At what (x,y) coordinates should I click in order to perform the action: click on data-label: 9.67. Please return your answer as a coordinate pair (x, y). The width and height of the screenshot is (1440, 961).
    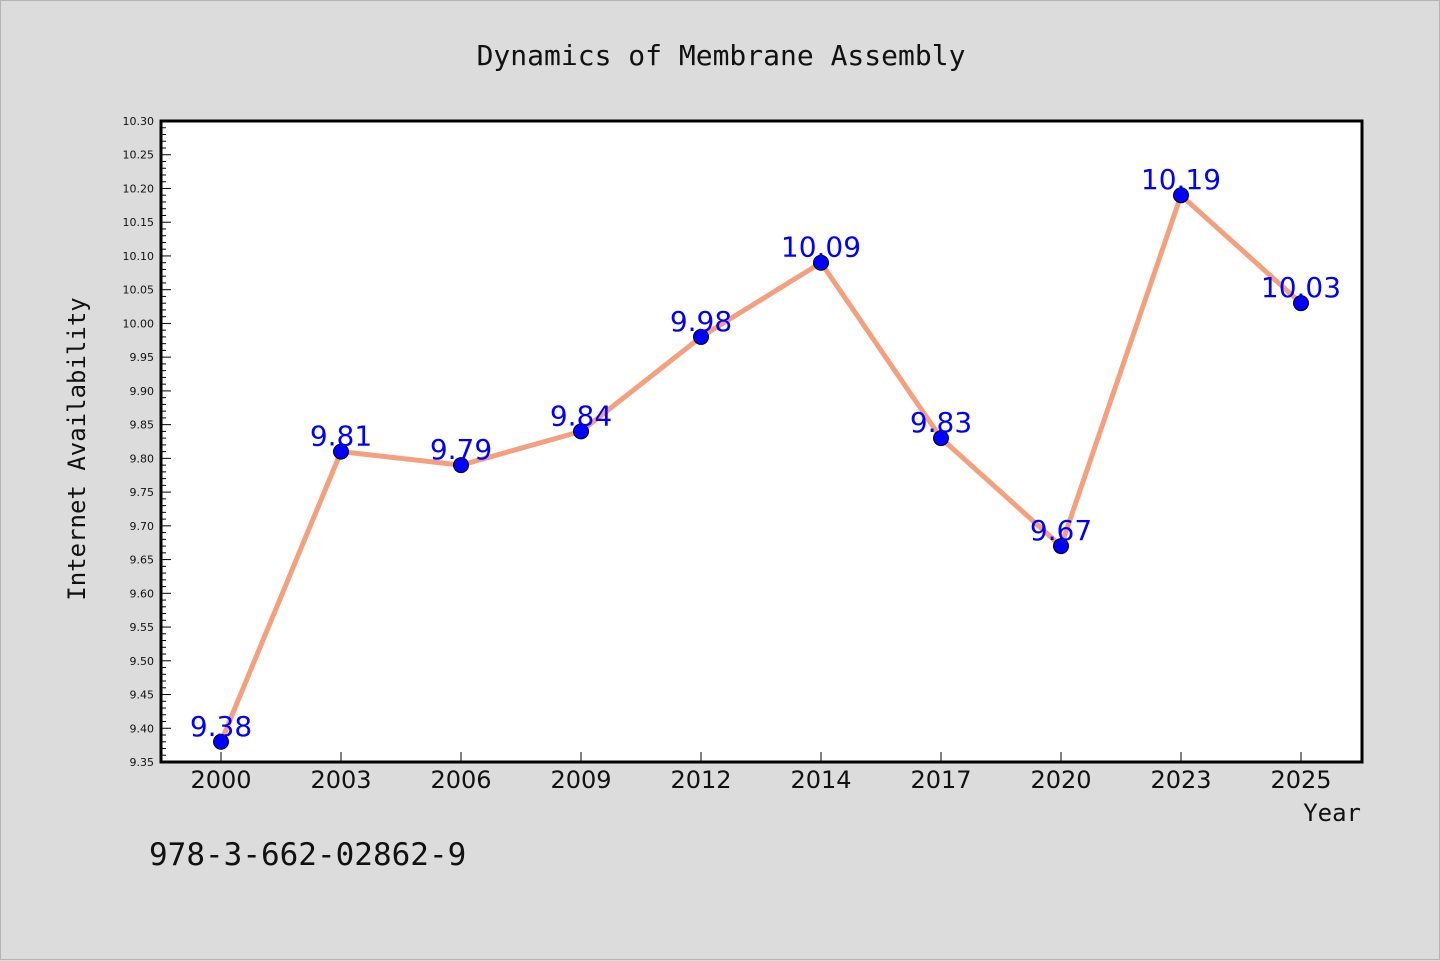
    Looking at the image, I should click on (1061, 530).